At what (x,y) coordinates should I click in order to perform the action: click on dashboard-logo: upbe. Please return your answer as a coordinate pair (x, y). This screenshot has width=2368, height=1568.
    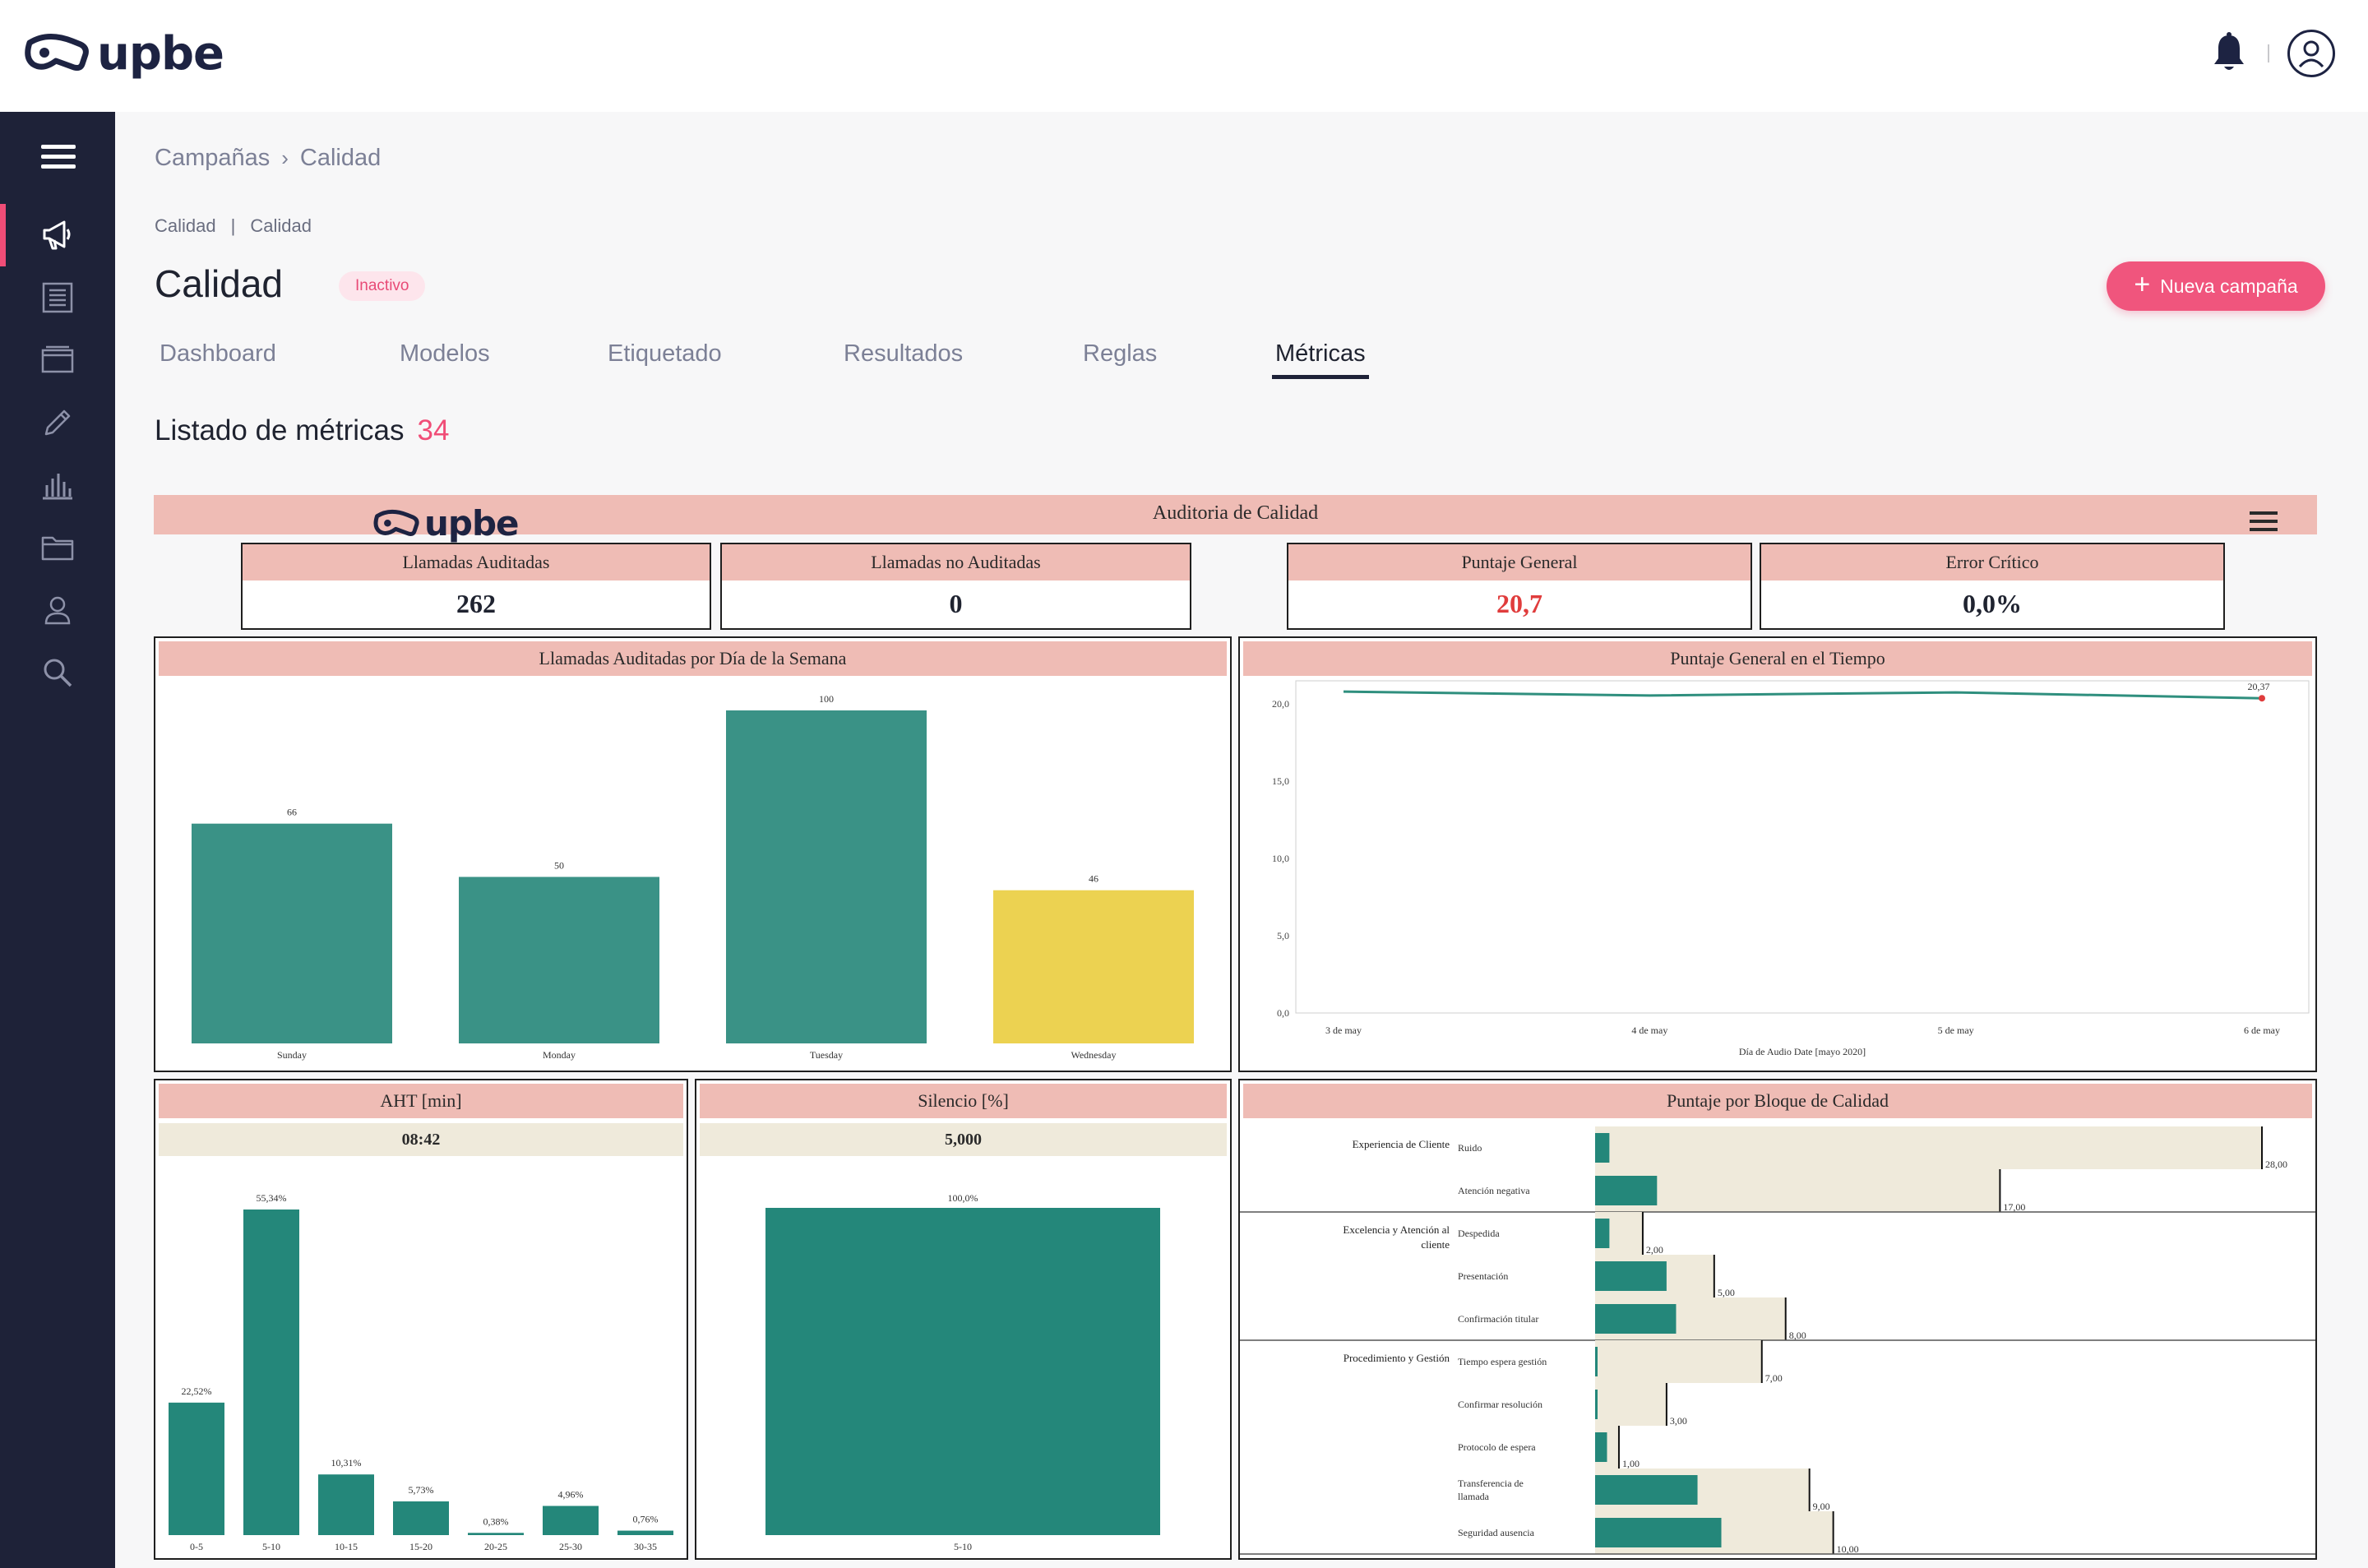
    Looking at the image, I should click on (446, 523).